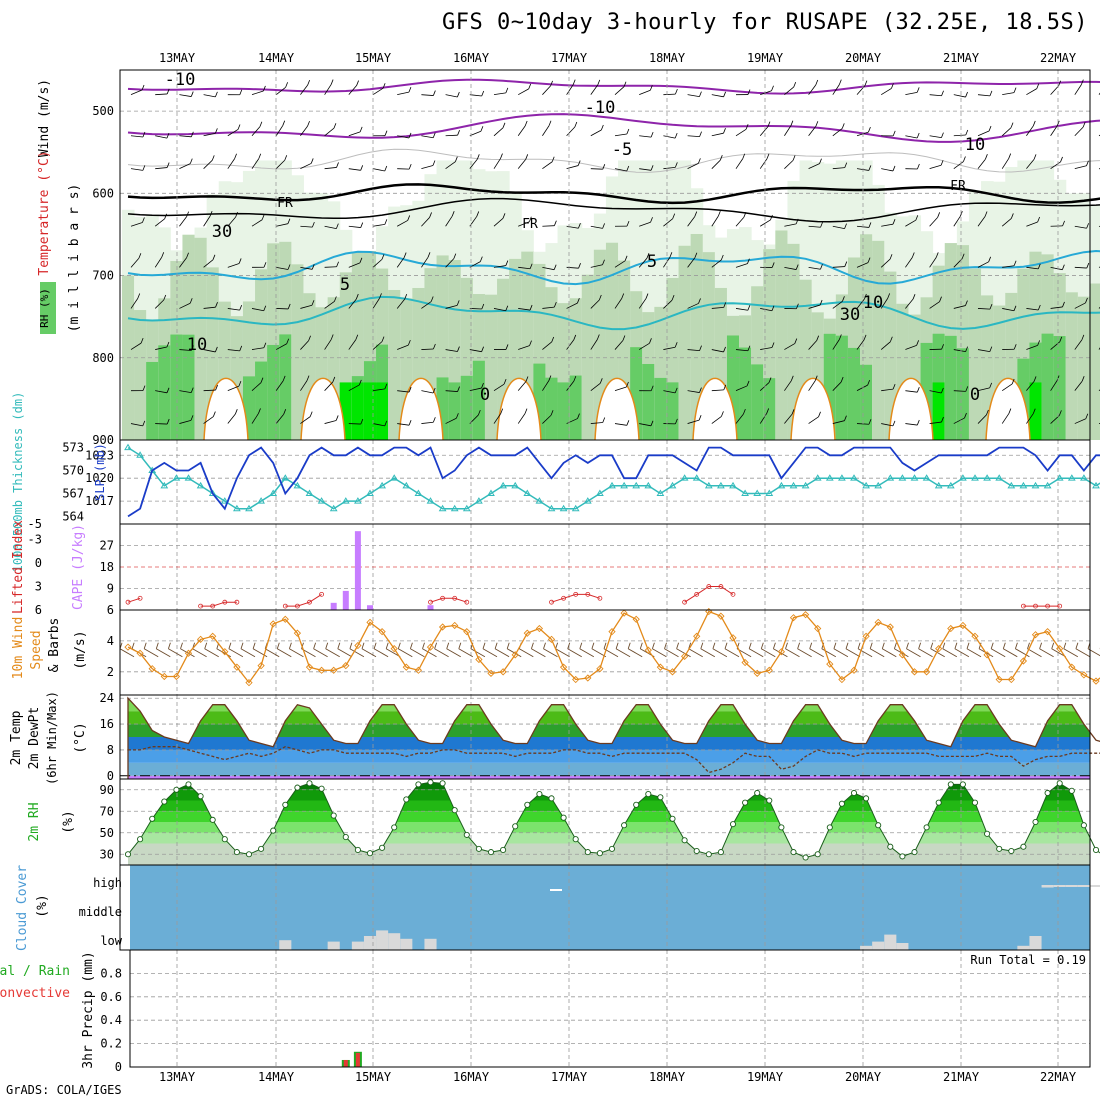 Image resolution: width=1100 pixels, height=1100 pixels. Describe the element at coordinates (22, 908) in the screenshot. I see `ylabel-cloud-cover: Cloud Cover` at that location.